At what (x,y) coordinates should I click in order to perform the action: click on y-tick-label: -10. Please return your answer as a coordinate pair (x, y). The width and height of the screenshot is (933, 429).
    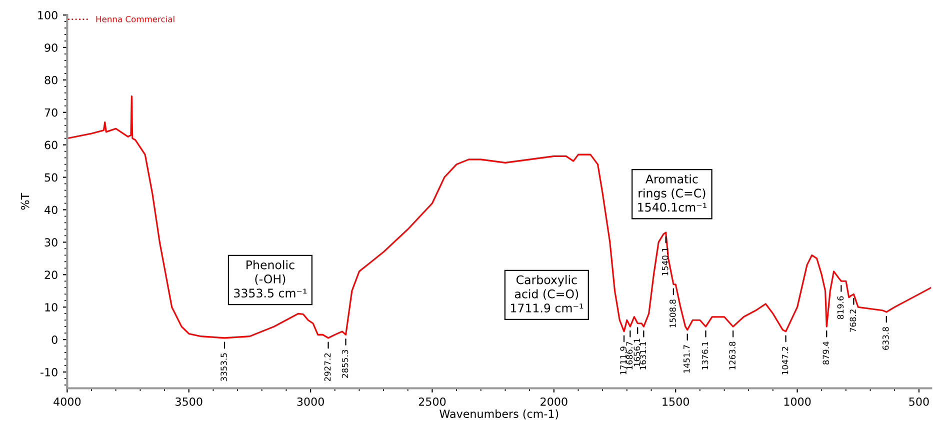
    Looking at the image, I should click on (49, 372).